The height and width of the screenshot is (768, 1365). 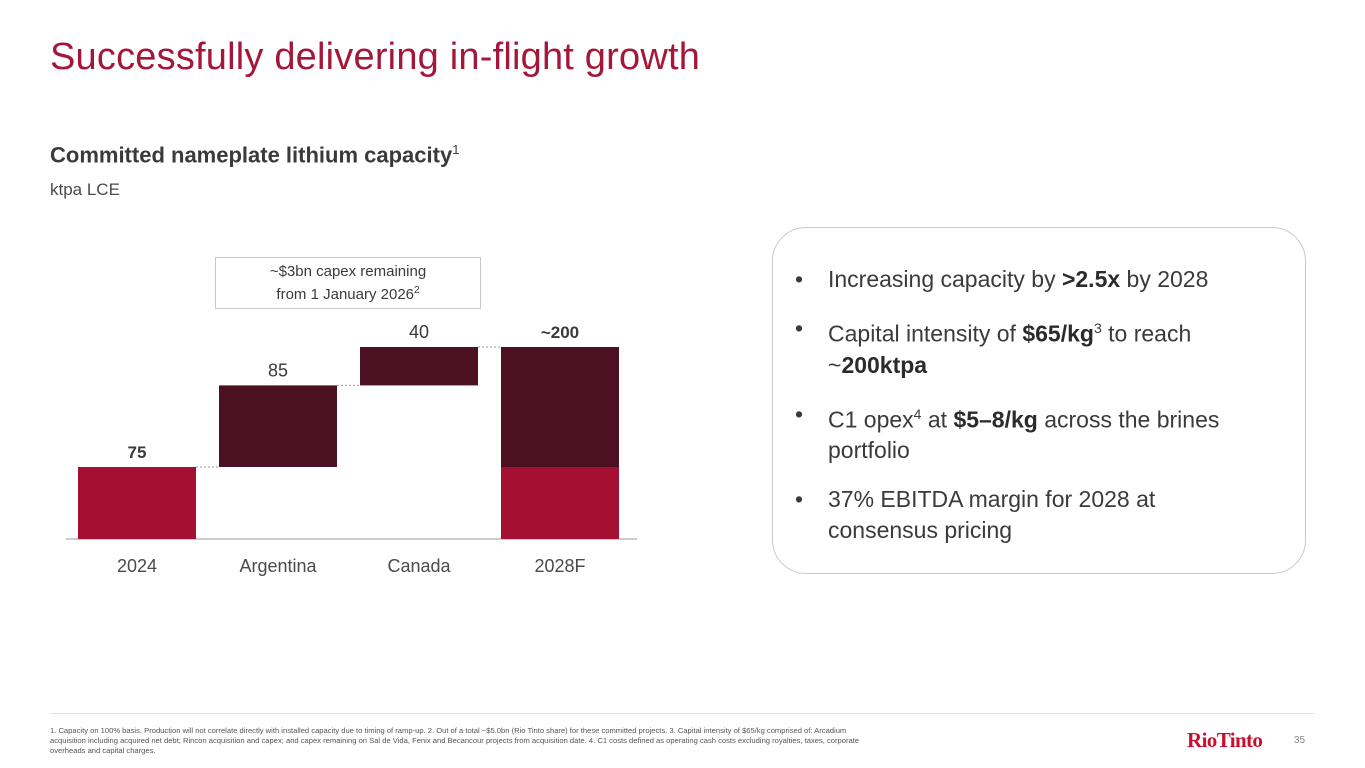 What do you see at coordinates (456, 149) in the screenshot?
I see `chart-heading-footnote-ref: 1` at bounding box center [456, 149].